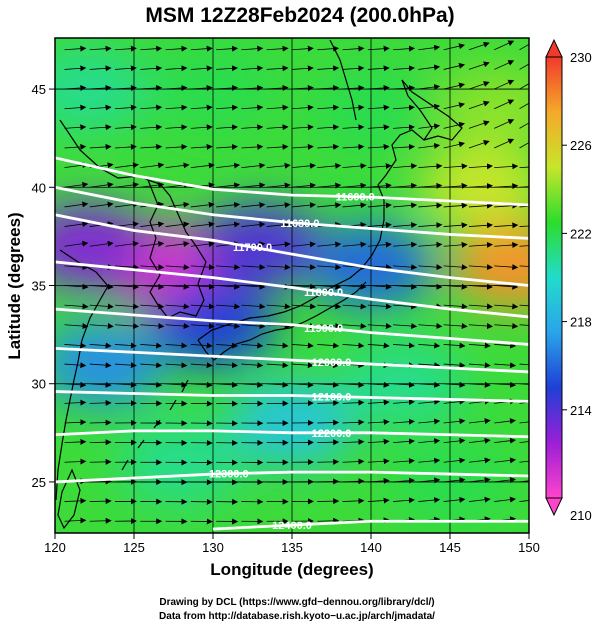  Describe the element at coordinates (213, 547) in the screenshot. I see `x-tick-label: 130` at that location.